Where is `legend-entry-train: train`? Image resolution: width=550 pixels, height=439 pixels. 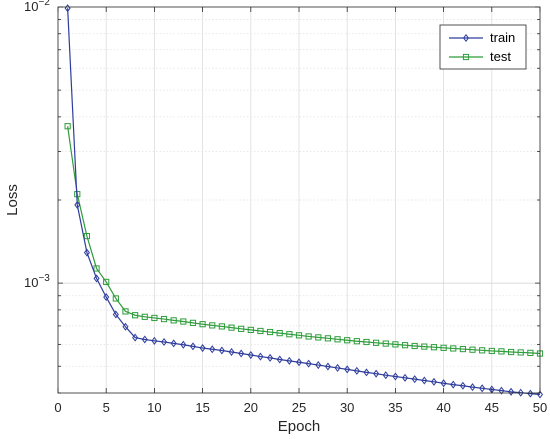 legend-entry-train: train is located at coordinates (482, 37).